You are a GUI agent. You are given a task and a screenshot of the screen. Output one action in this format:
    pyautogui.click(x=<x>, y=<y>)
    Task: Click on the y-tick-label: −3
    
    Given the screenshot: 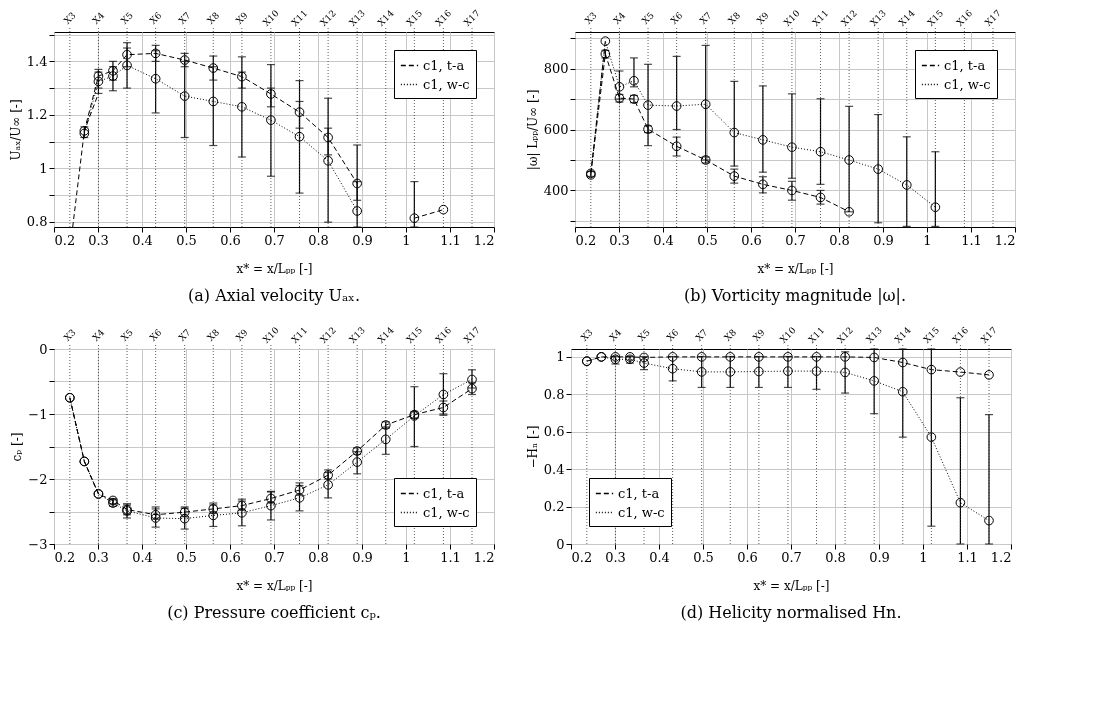 What is the action you would take?
    pyautogui.click(x=38, y=544)
    